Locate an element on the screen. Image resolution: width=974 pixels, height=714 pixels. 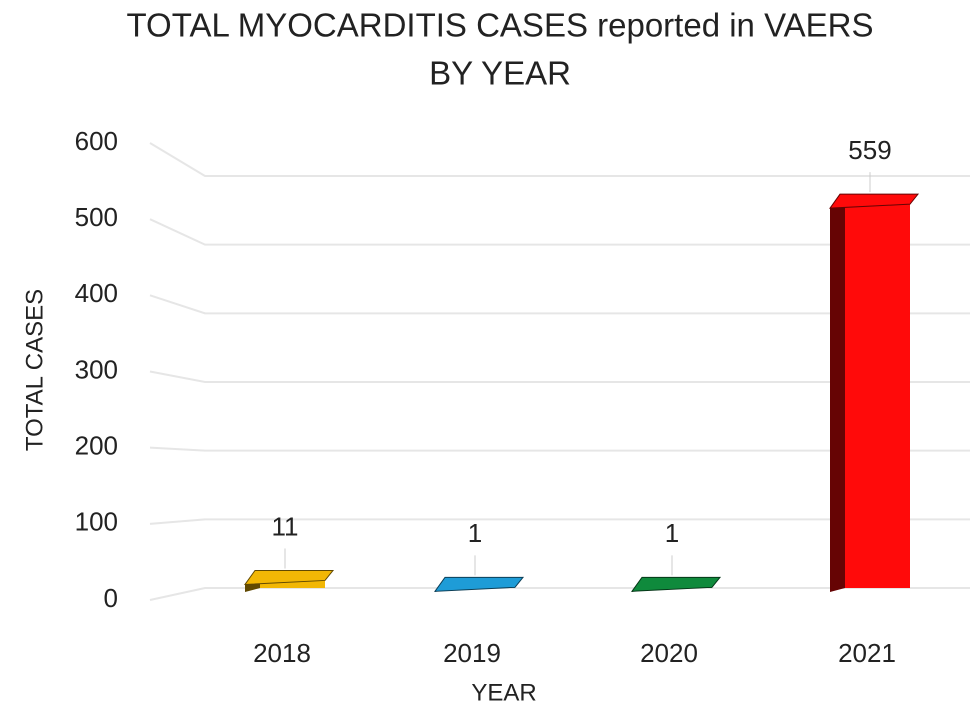
y-axis-title: TOTAL CASES is located at coordinates (34, 370).